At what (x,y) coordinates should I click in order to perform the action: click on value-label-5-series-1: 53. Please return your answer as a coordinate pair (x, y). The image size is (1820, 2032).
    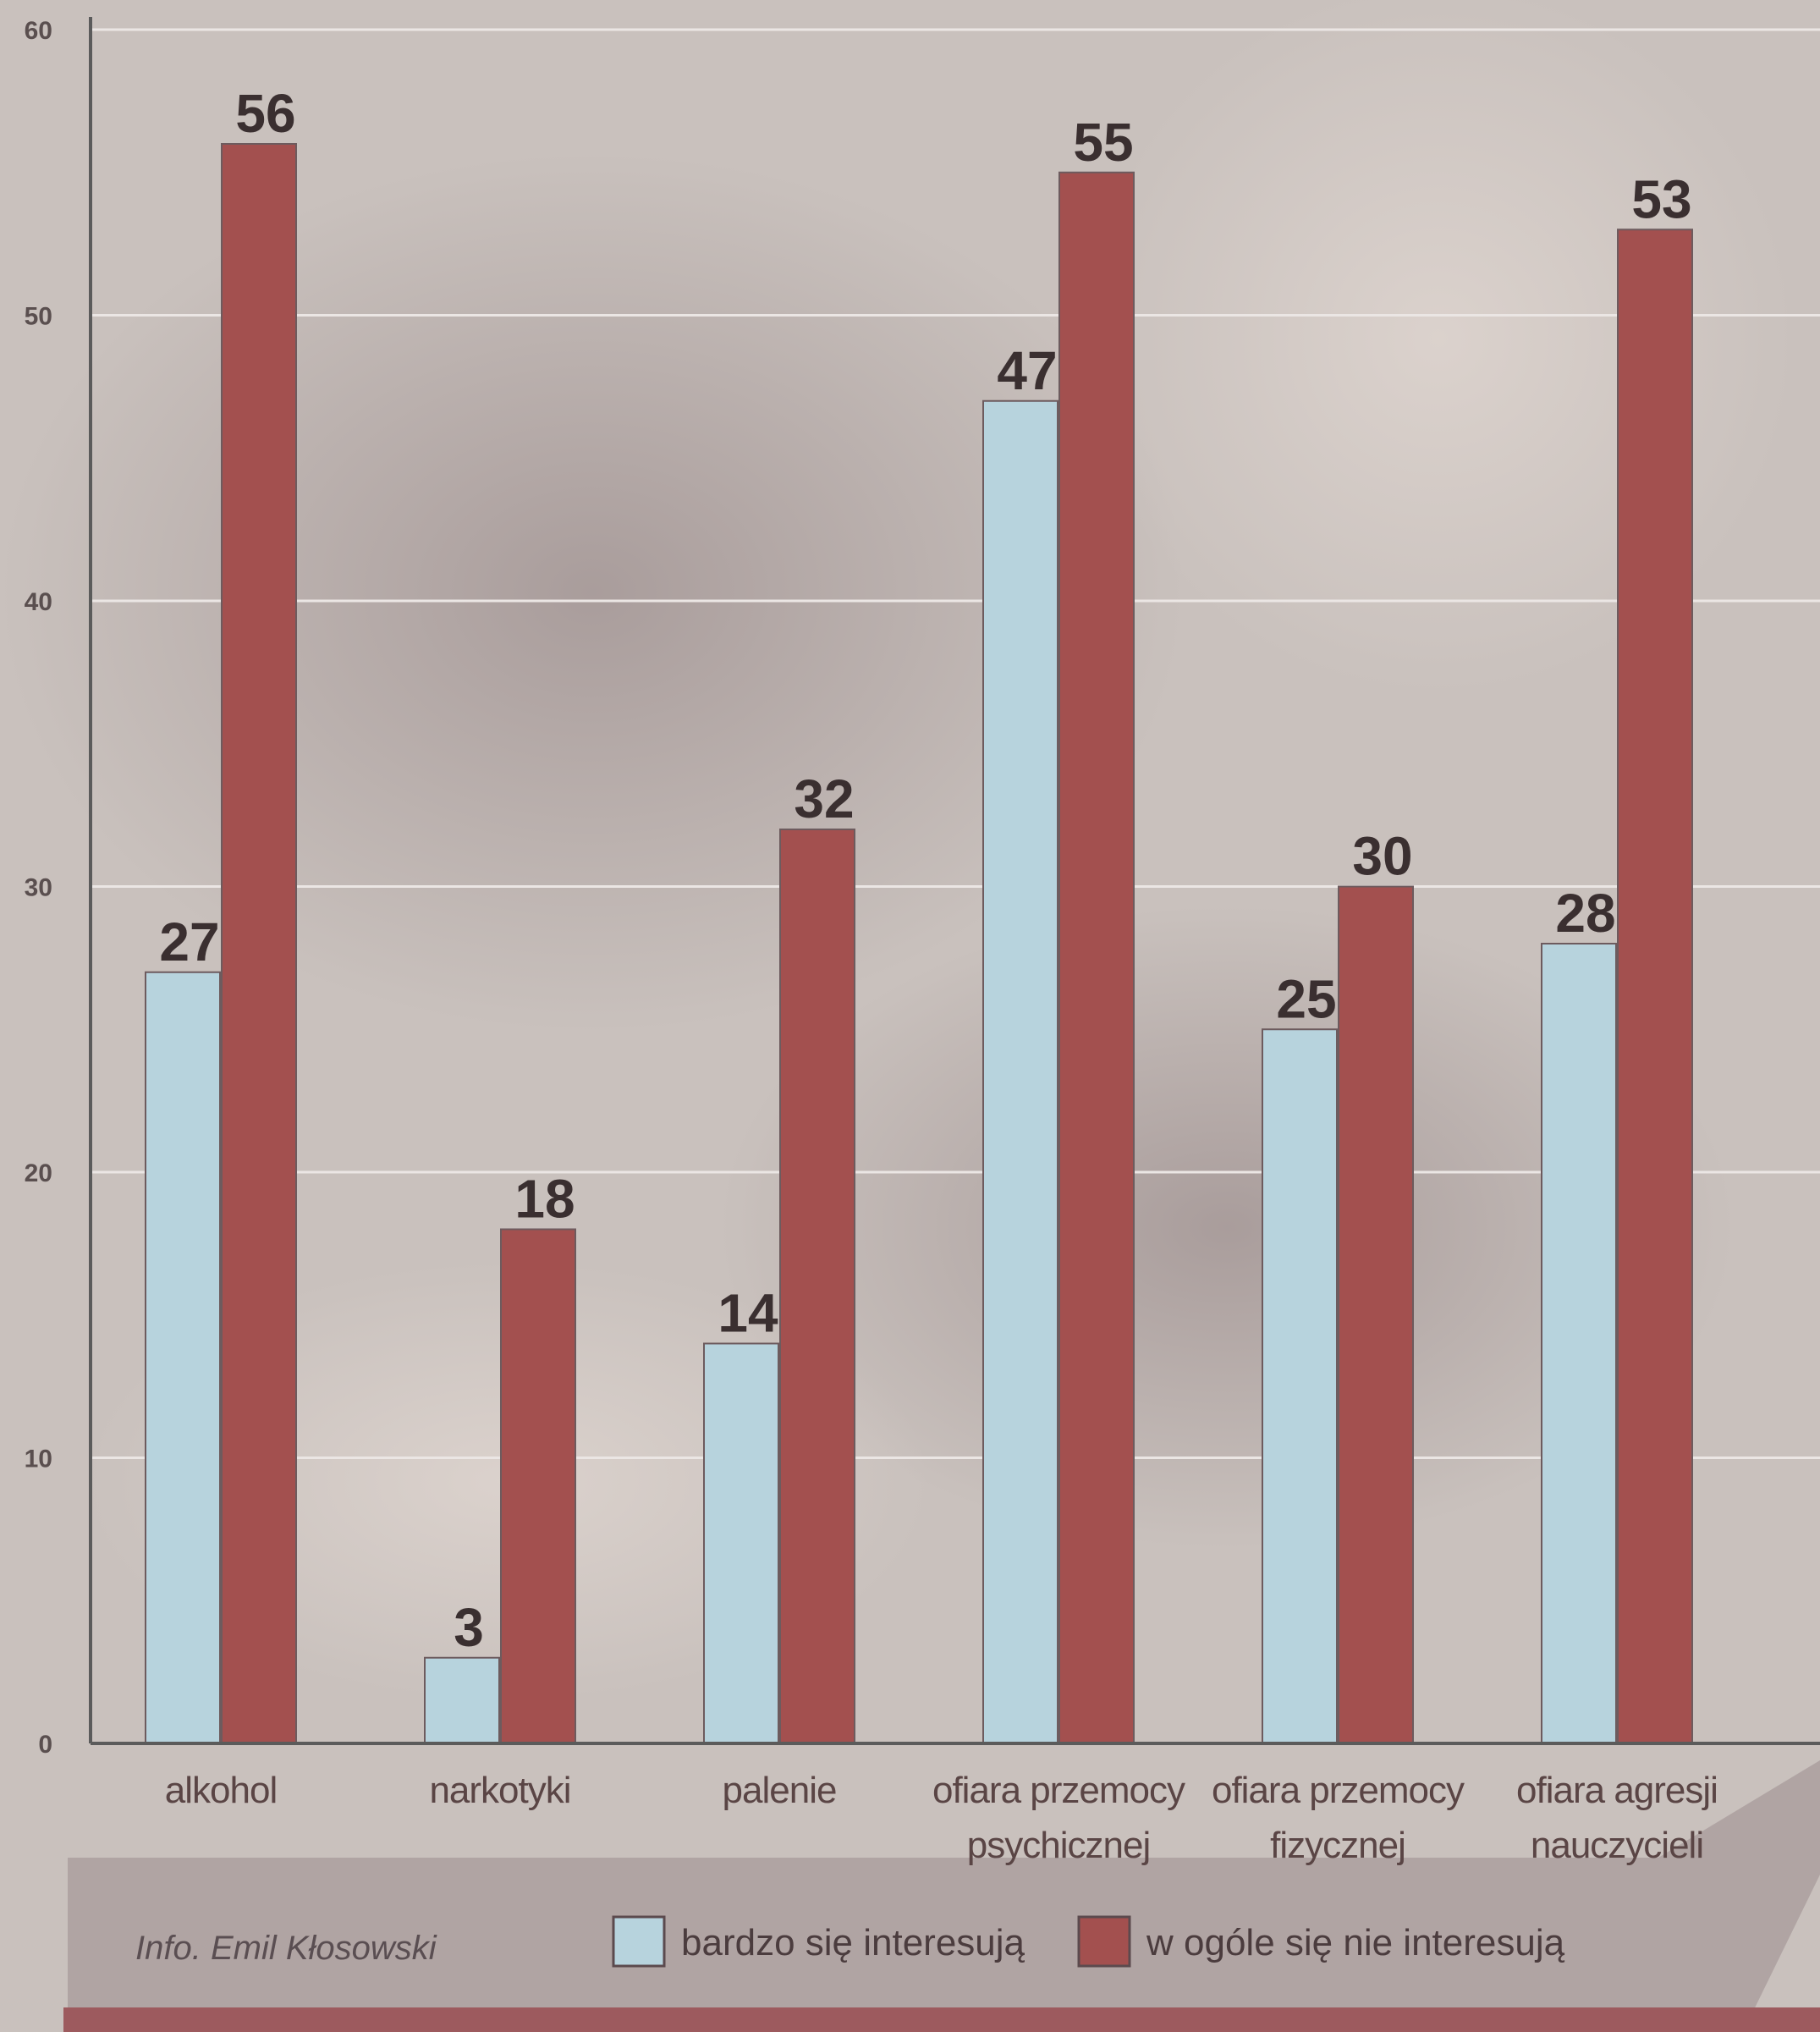
    Looking at the image, I should click on (1661, 199).